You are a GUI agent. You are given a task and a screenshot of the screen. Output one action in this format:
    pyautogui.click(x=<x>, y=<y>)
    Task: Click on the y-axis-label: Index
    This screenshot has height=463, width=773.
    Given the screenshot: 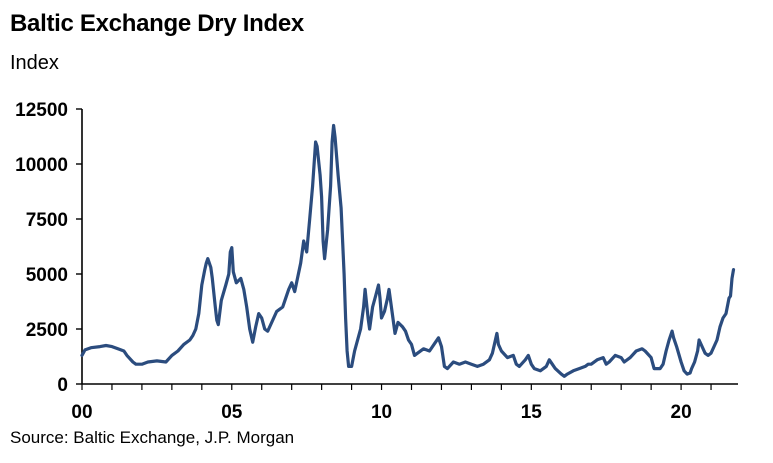 What is the action you would take?
    pyautogui.click(x=34, y=63)
    